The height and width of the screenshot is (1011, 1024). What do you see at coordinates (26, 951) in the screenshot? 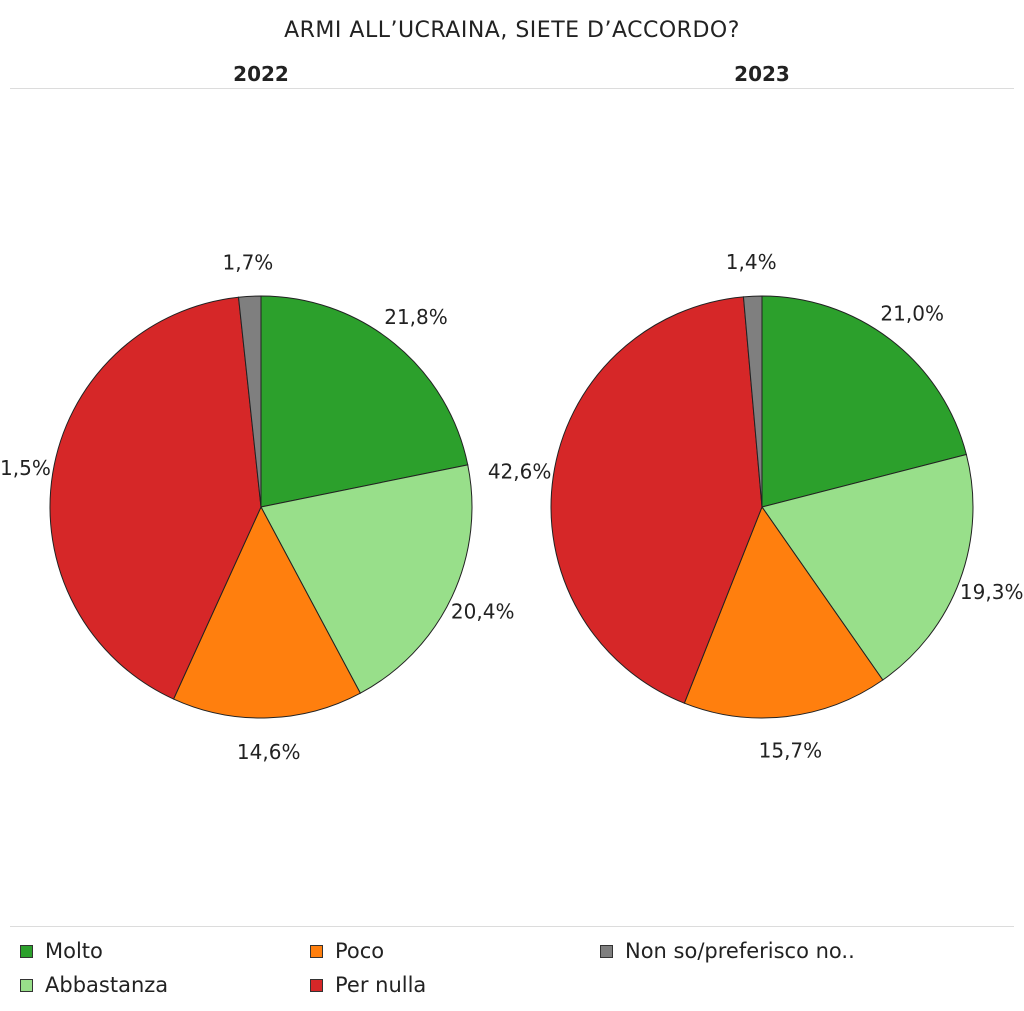
I see `legend-swatch-molto` at bounding box center [26, 951].